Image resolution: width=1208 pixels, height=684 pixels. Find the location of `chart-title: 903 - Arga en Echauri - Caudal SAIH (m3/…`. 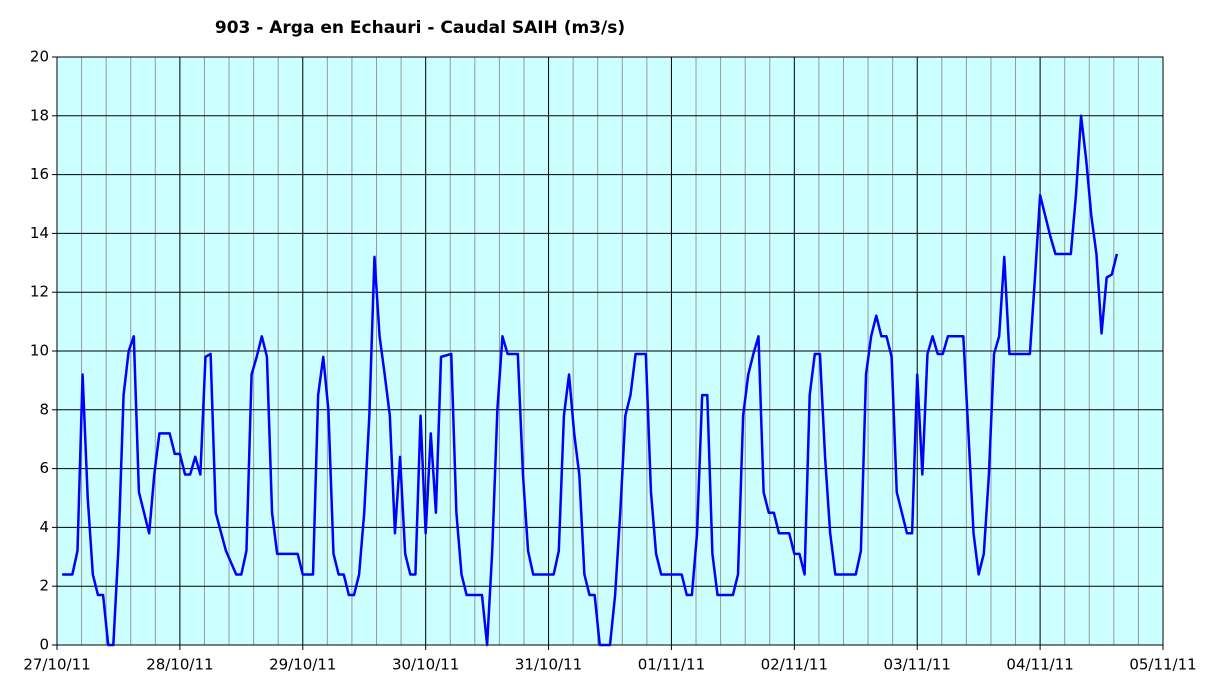

chart-title: 903 - Arga en Echauri - Caudal SAIH (m3/… is located at coordinates (420, 28).